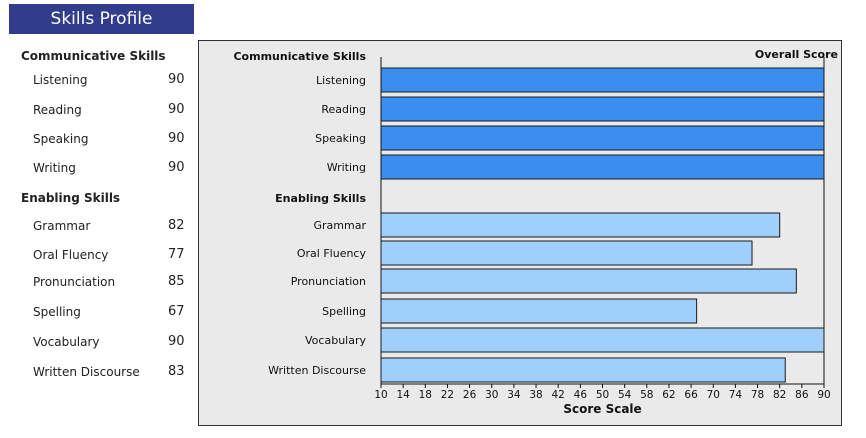 The width and height of the screenshot is (866, 438). What do you see at coordinates (71, 255) in the screenshot?
I see `skill-label: Oral Fluency` at bounding box center [71, 255].